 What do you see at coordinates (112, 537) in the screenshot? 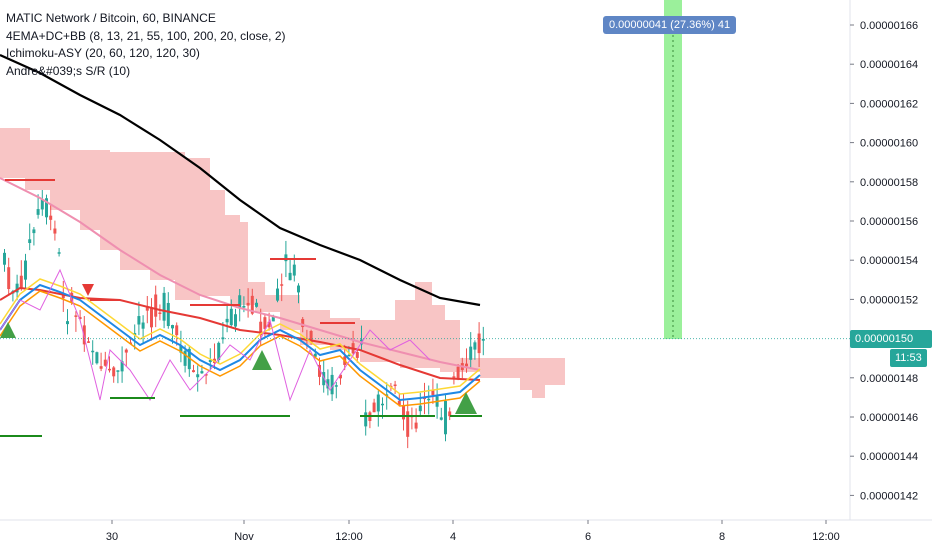
I see `time-tick-label: 30` at bounding box center [112, 537].